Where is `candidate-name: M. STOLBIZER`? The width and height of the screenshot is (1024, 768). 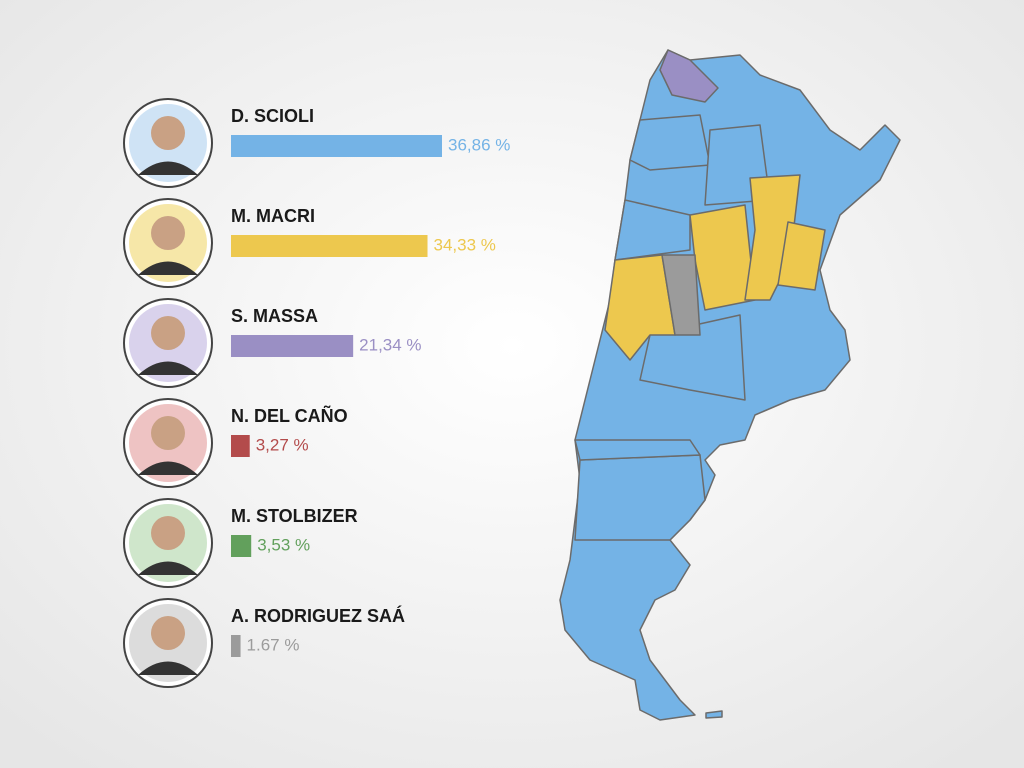
candidate-name: M. STOLBIZER is located at coordinates (294, 516).